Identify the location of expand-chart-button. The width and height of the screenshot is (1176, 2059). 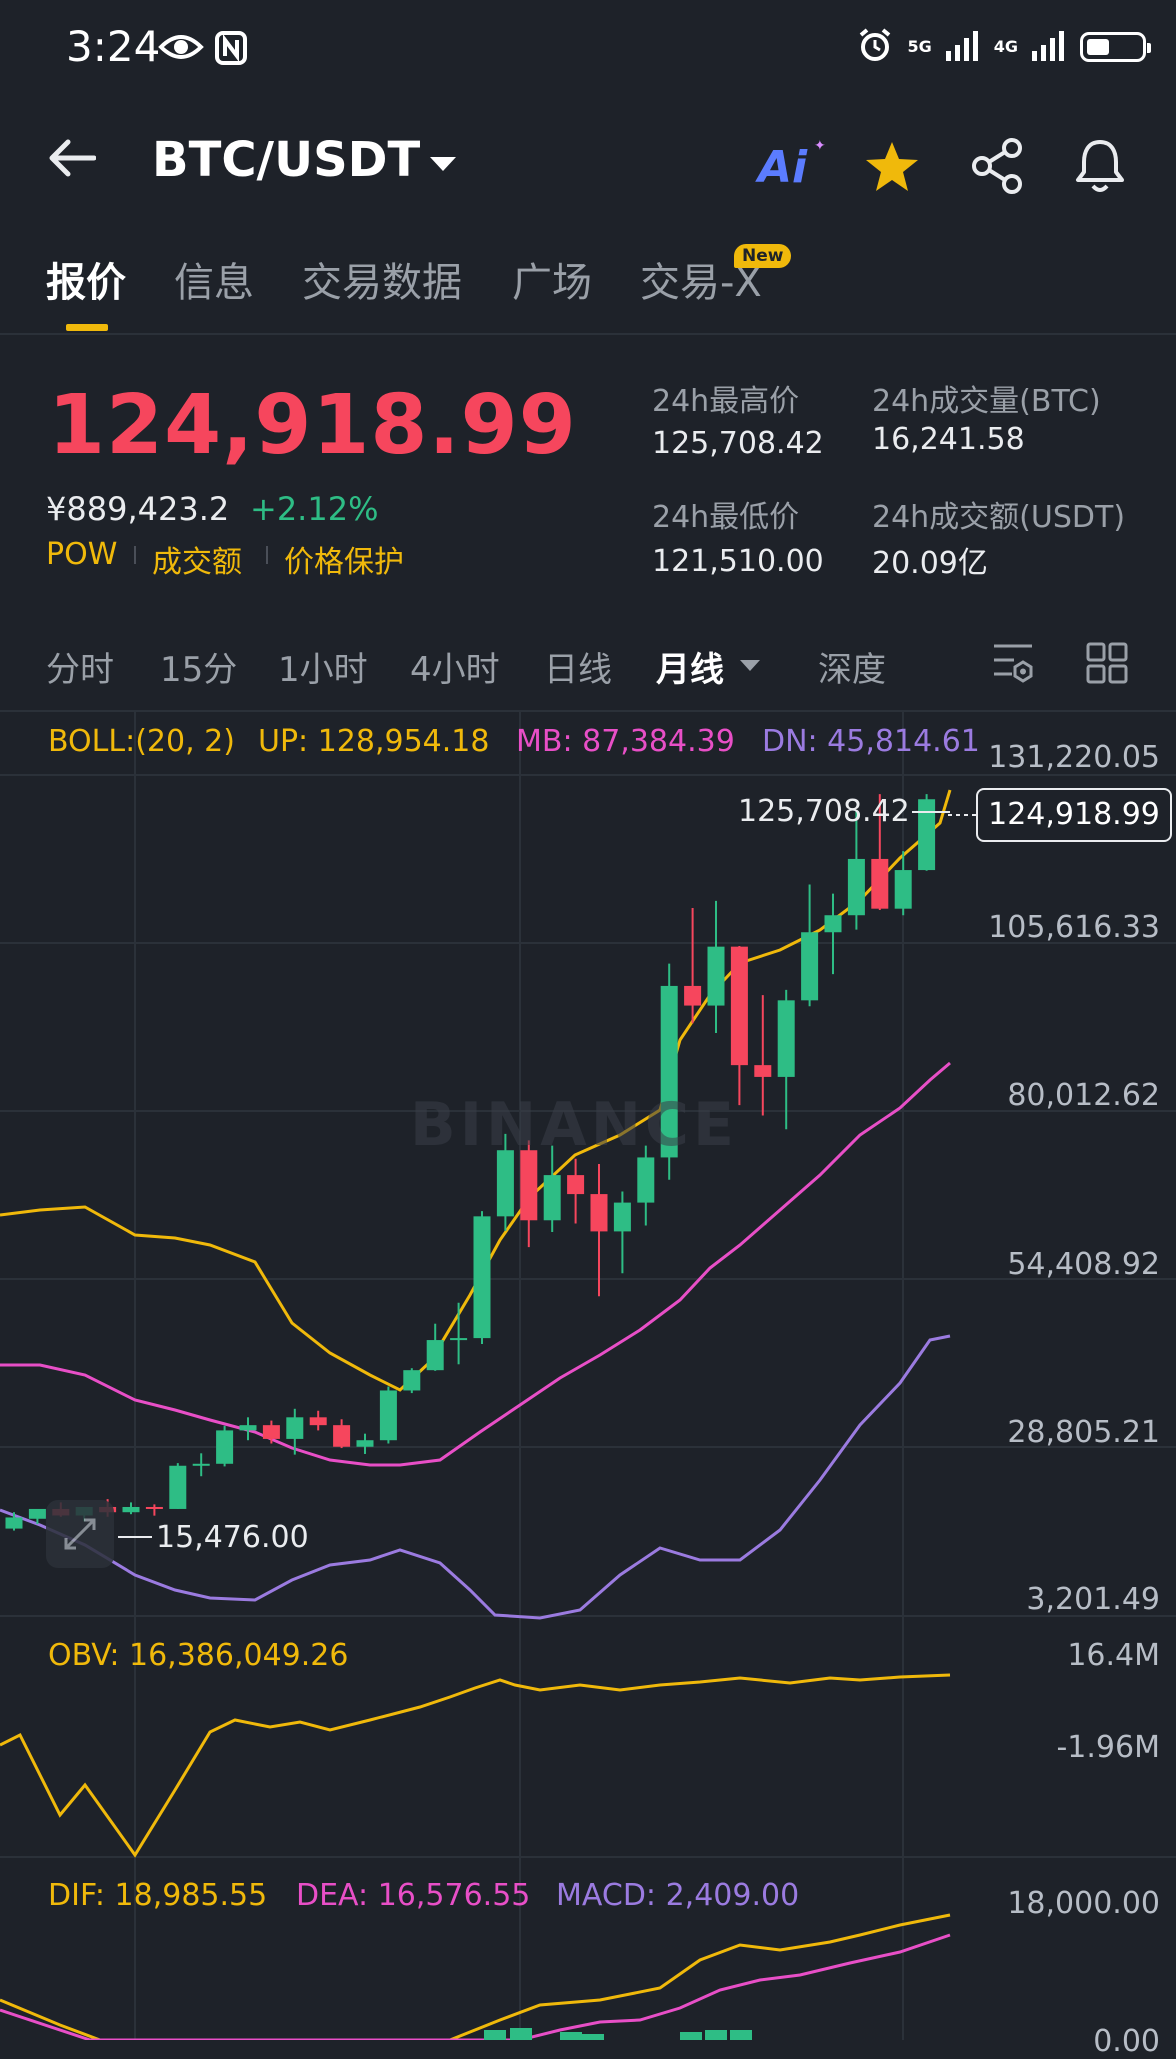
(80, 1534).